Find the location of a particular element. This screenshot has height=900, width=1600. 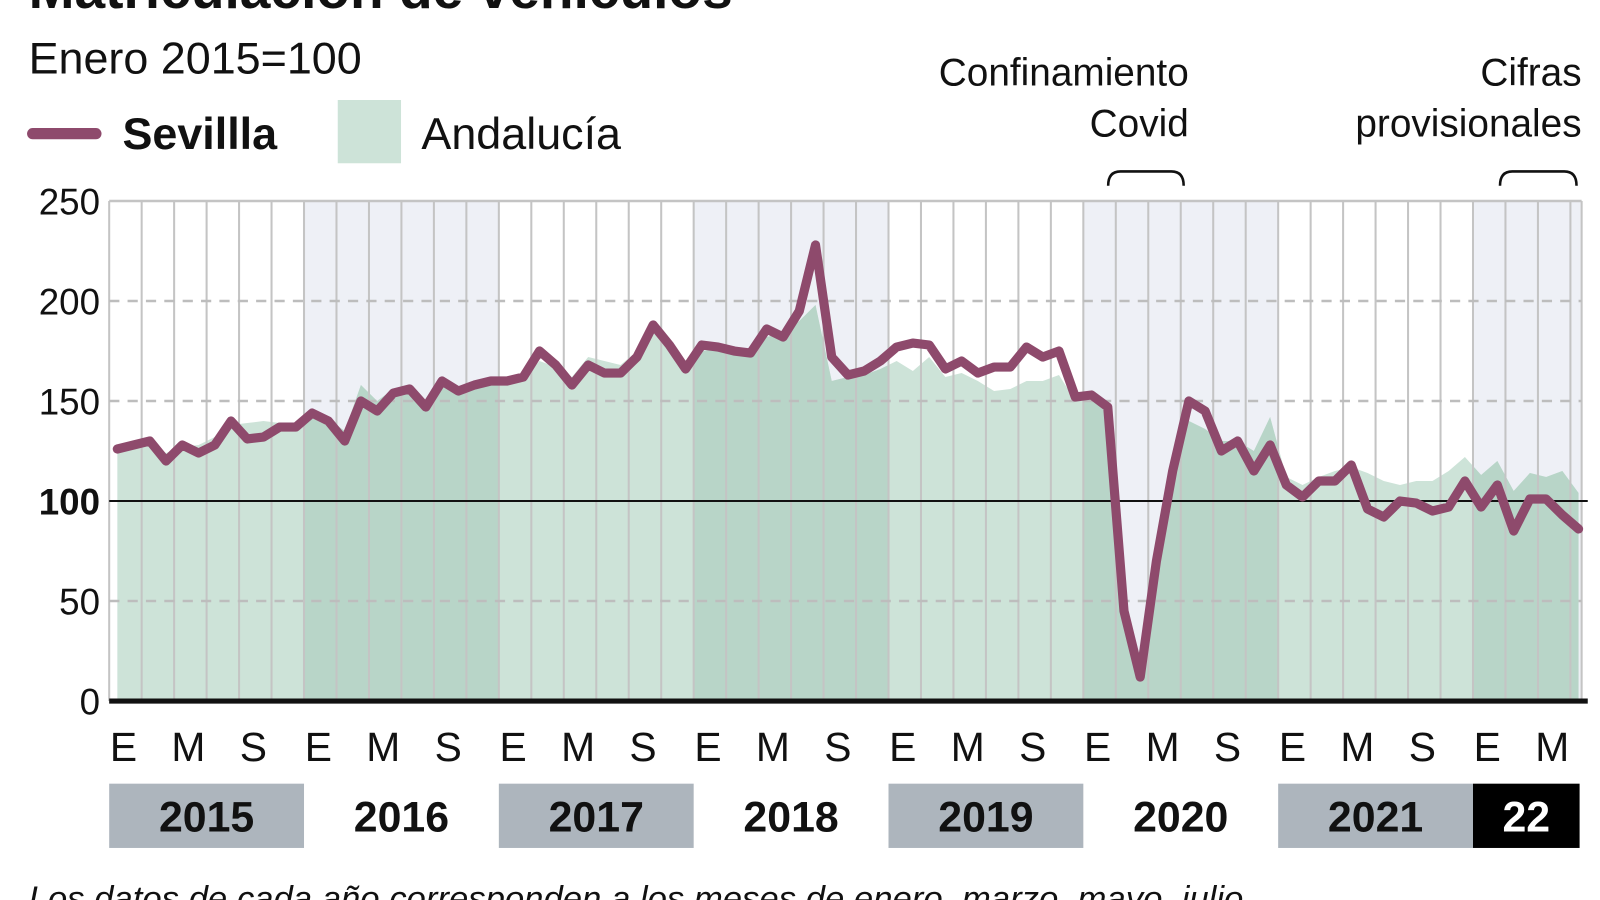

y-tick-label: 250 is located at coordinates (69, 201).